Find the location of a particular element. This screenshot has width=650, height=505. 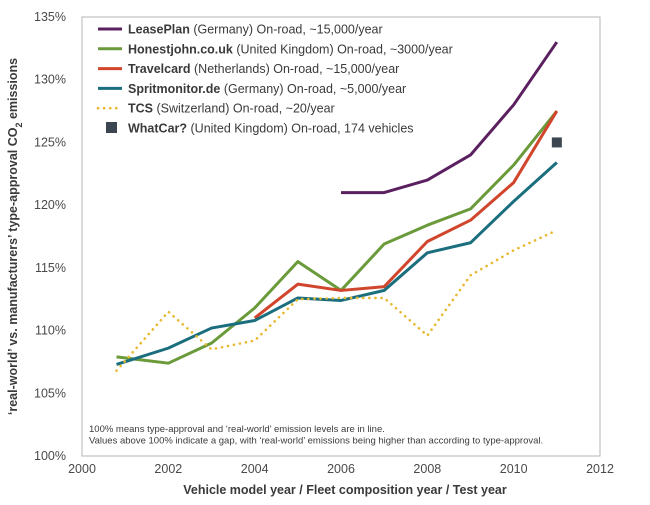

y-tick-label: 135% is located at coordinates (50, 17).